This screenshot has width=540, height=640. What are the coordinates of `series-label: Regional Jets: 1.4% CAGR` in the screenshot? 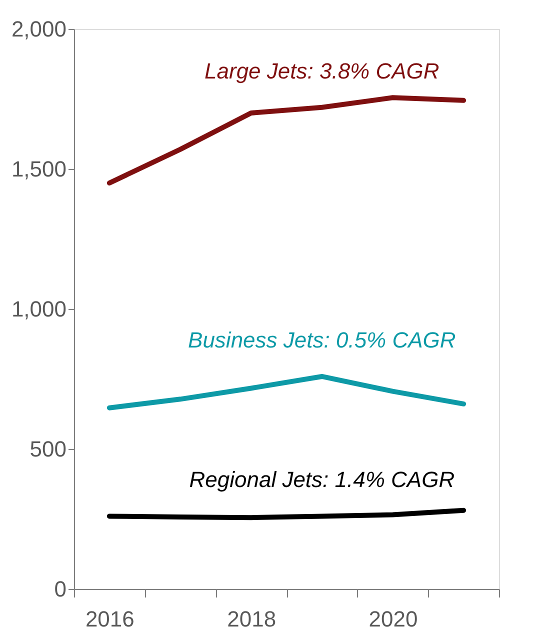 It's located at (322, 479).